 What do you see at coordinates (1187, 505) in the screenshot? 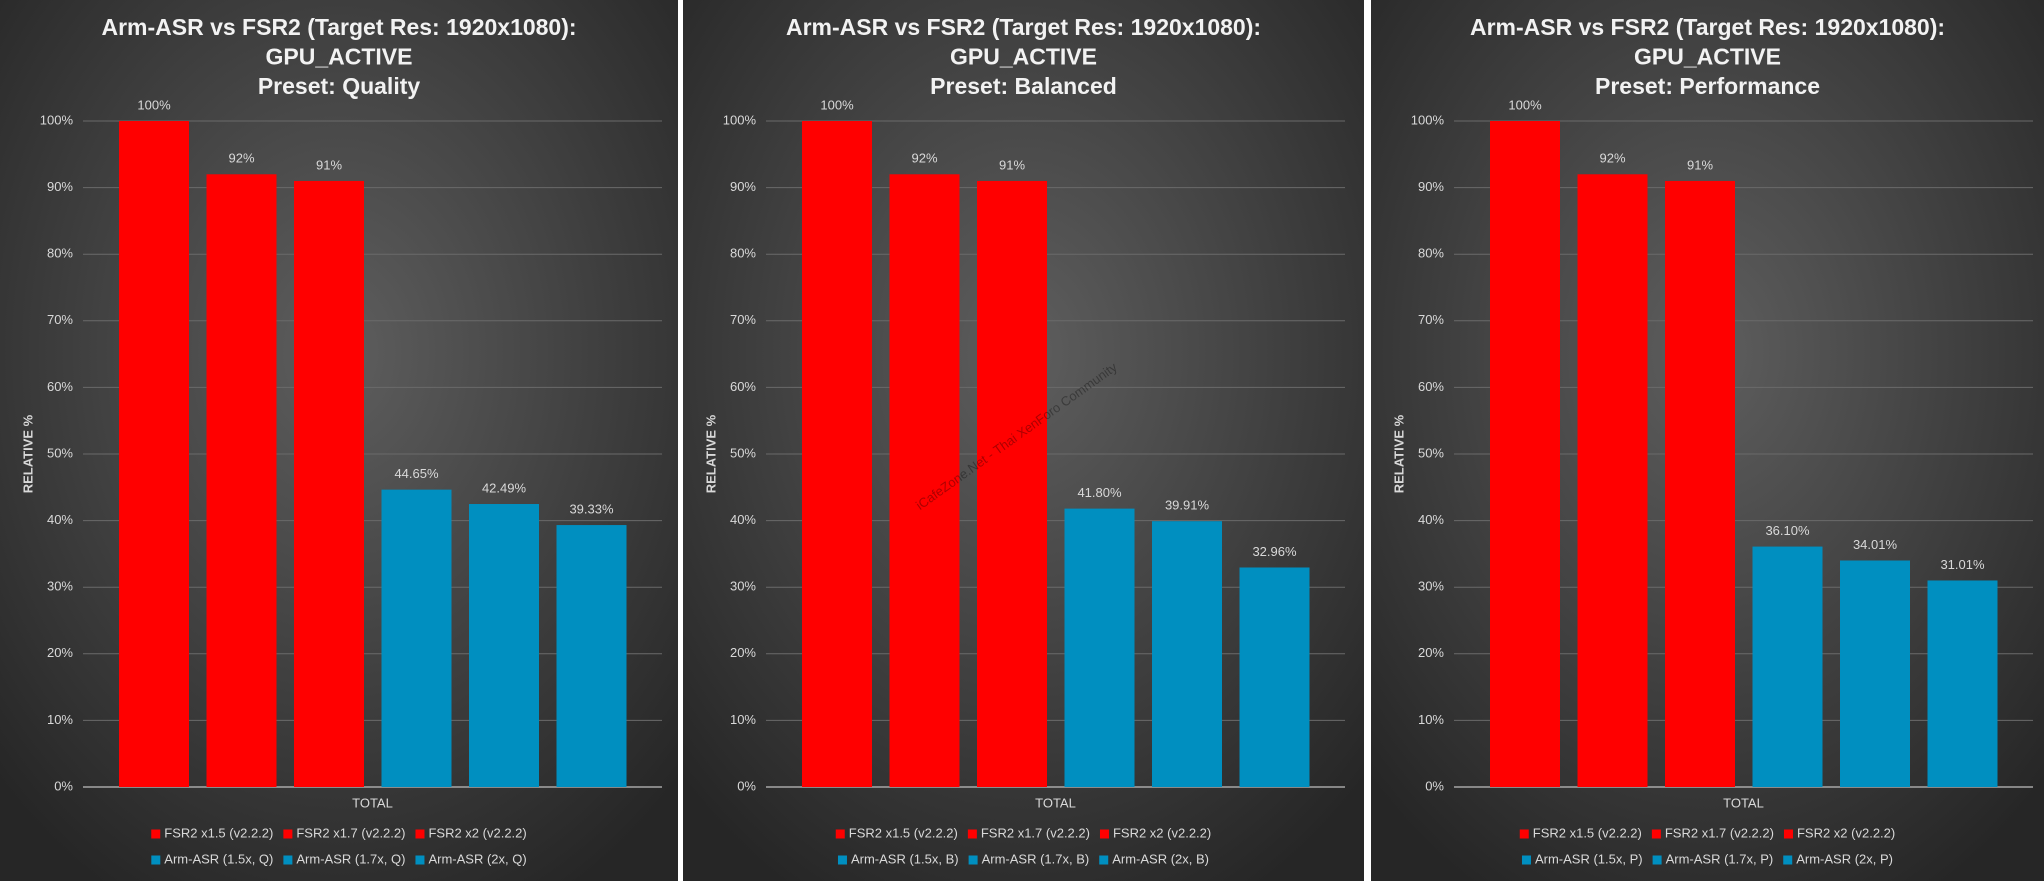
I see `data-label: 39.91%` at bounding box center [1187, 505].